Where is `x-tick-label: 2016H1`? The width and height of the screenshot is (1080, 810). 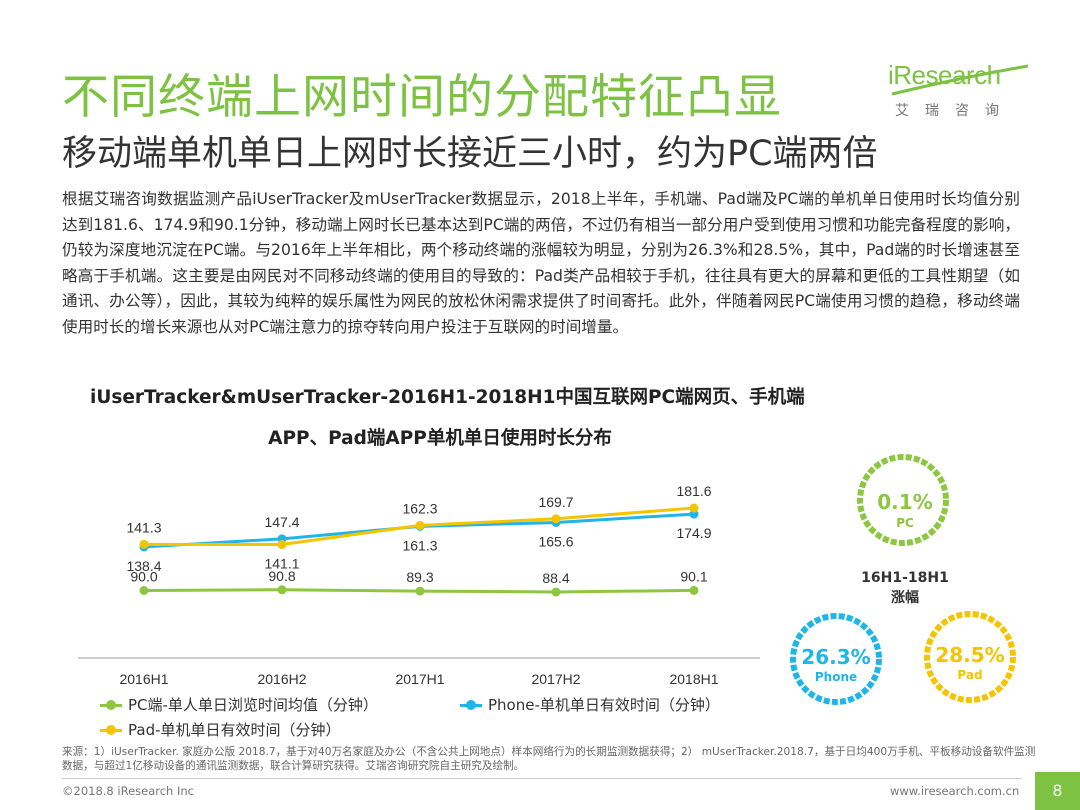 x-tick-label: 2016H1 is located at coordinates (143, 679).